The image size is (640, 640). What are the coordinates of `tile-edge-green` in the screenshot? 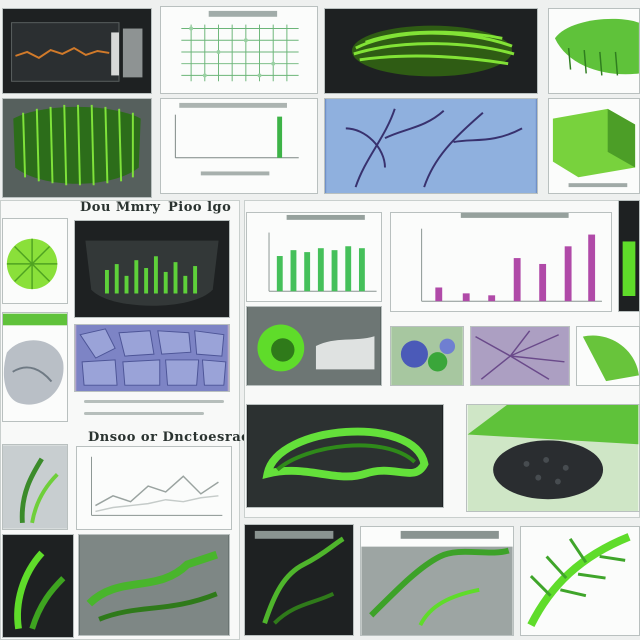 It's located at (629, 256).